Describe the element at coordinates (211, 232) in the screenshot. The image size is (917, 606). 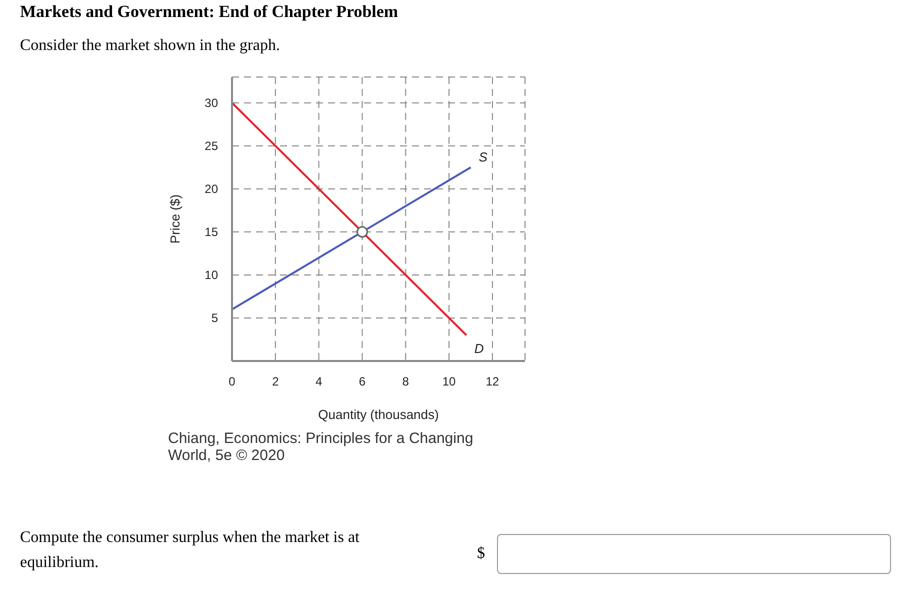
I see `y-tick-label: 15` at that location.